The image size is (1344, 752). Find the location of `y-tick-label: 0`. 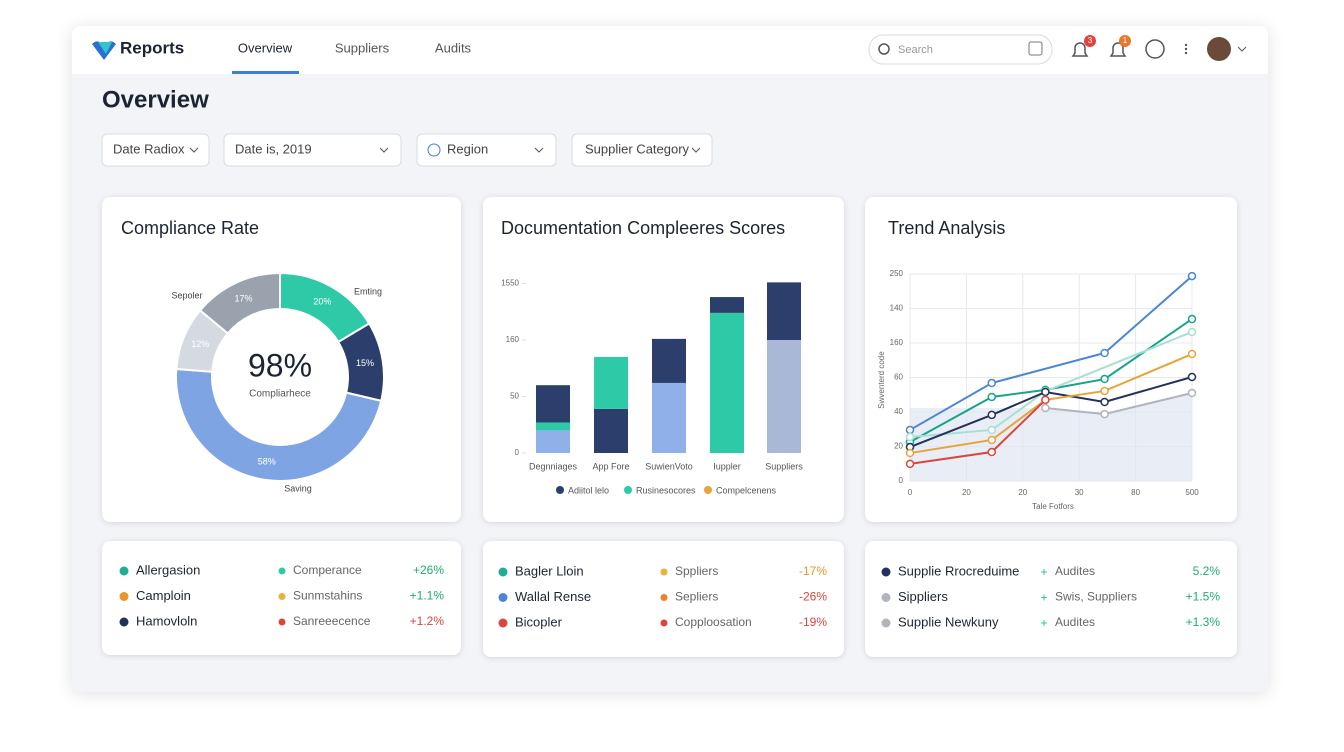

y-tick-label: 0 is located at coordinates (517, 452).